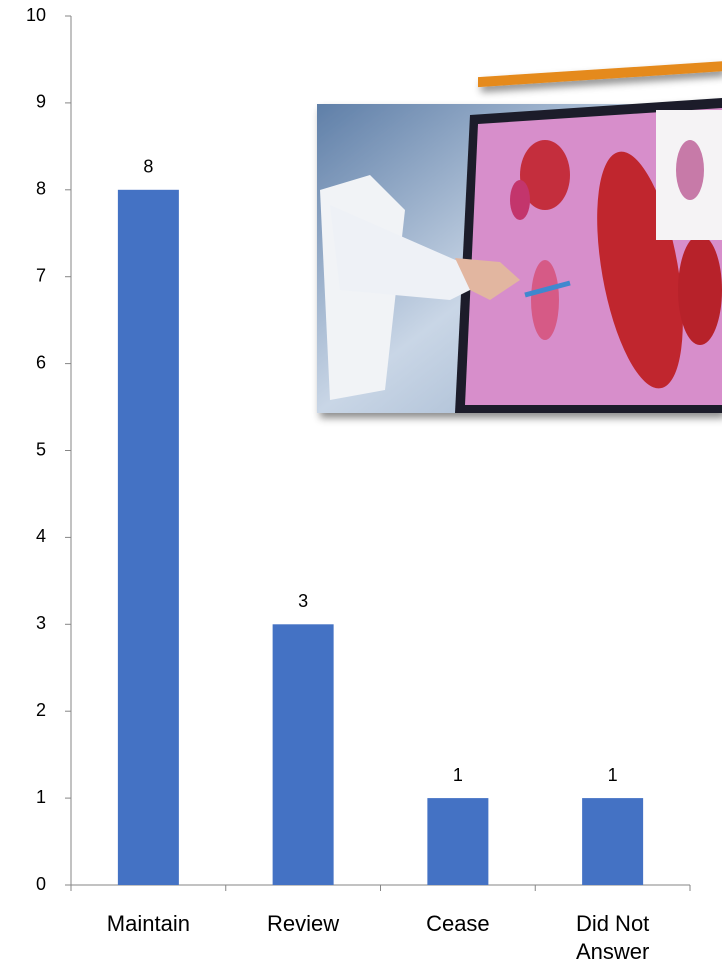 Image resolution: width=722 pixels, height=979 pixels. What do you see at coordinates (458, 923) in the screenshot?
I see `x-tick-label: Cease` at bounding box center [458, 923].